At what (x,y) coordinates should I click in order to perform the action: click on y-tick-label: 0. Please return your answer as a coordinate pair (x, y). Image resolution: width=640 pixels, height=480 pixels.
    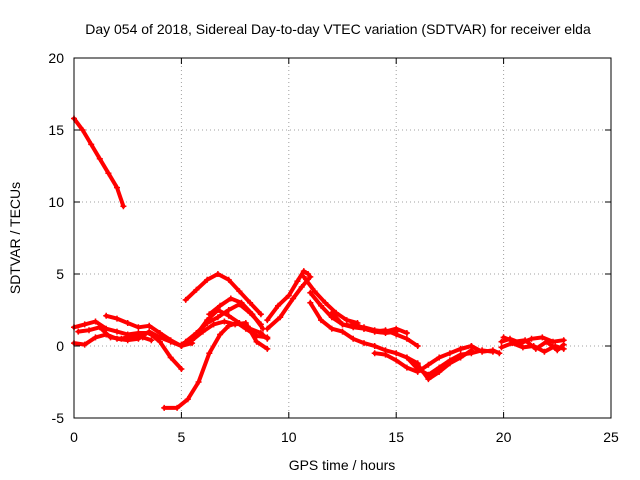
    Looking at the image, I should click on (60, 346).